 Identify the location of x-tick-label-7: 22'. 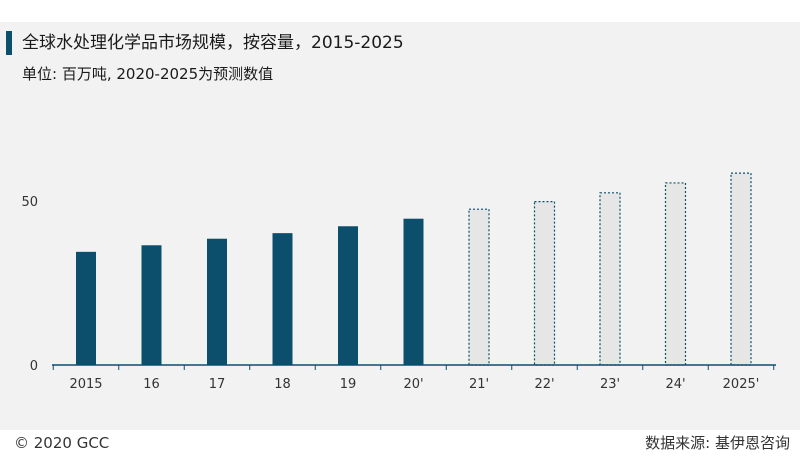
(544, 384).